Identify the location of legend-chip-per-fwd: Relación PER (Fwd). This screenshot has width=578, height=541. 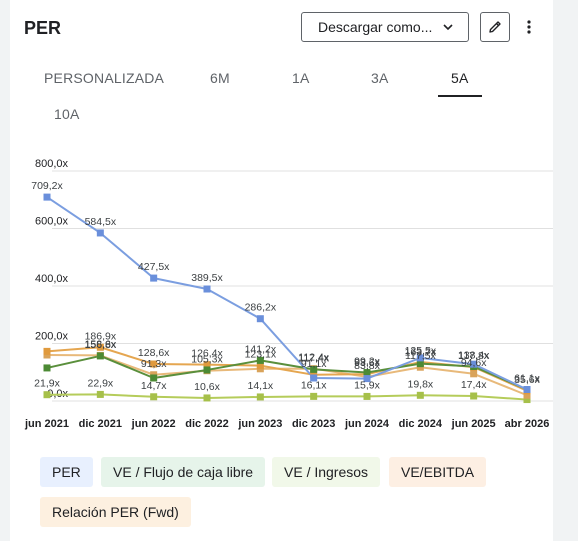
(115, 512).